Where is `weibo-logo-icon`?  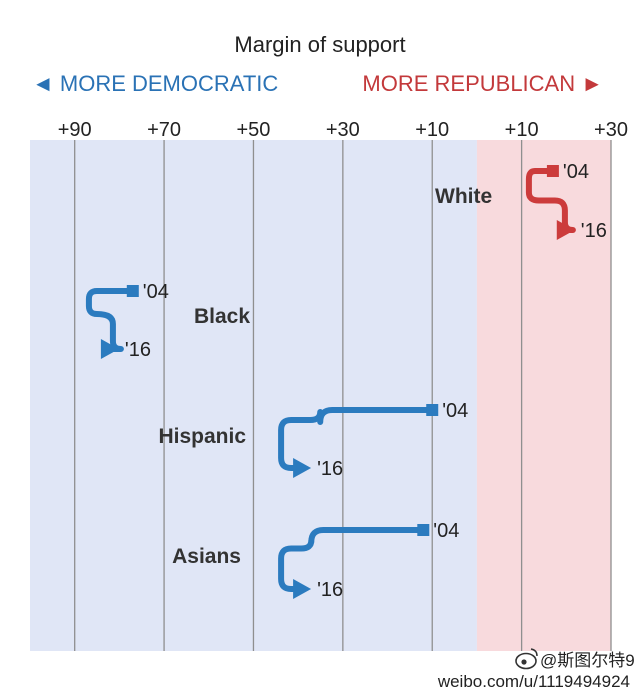 weibo-logo-icon is located at coordinates (526, 659).